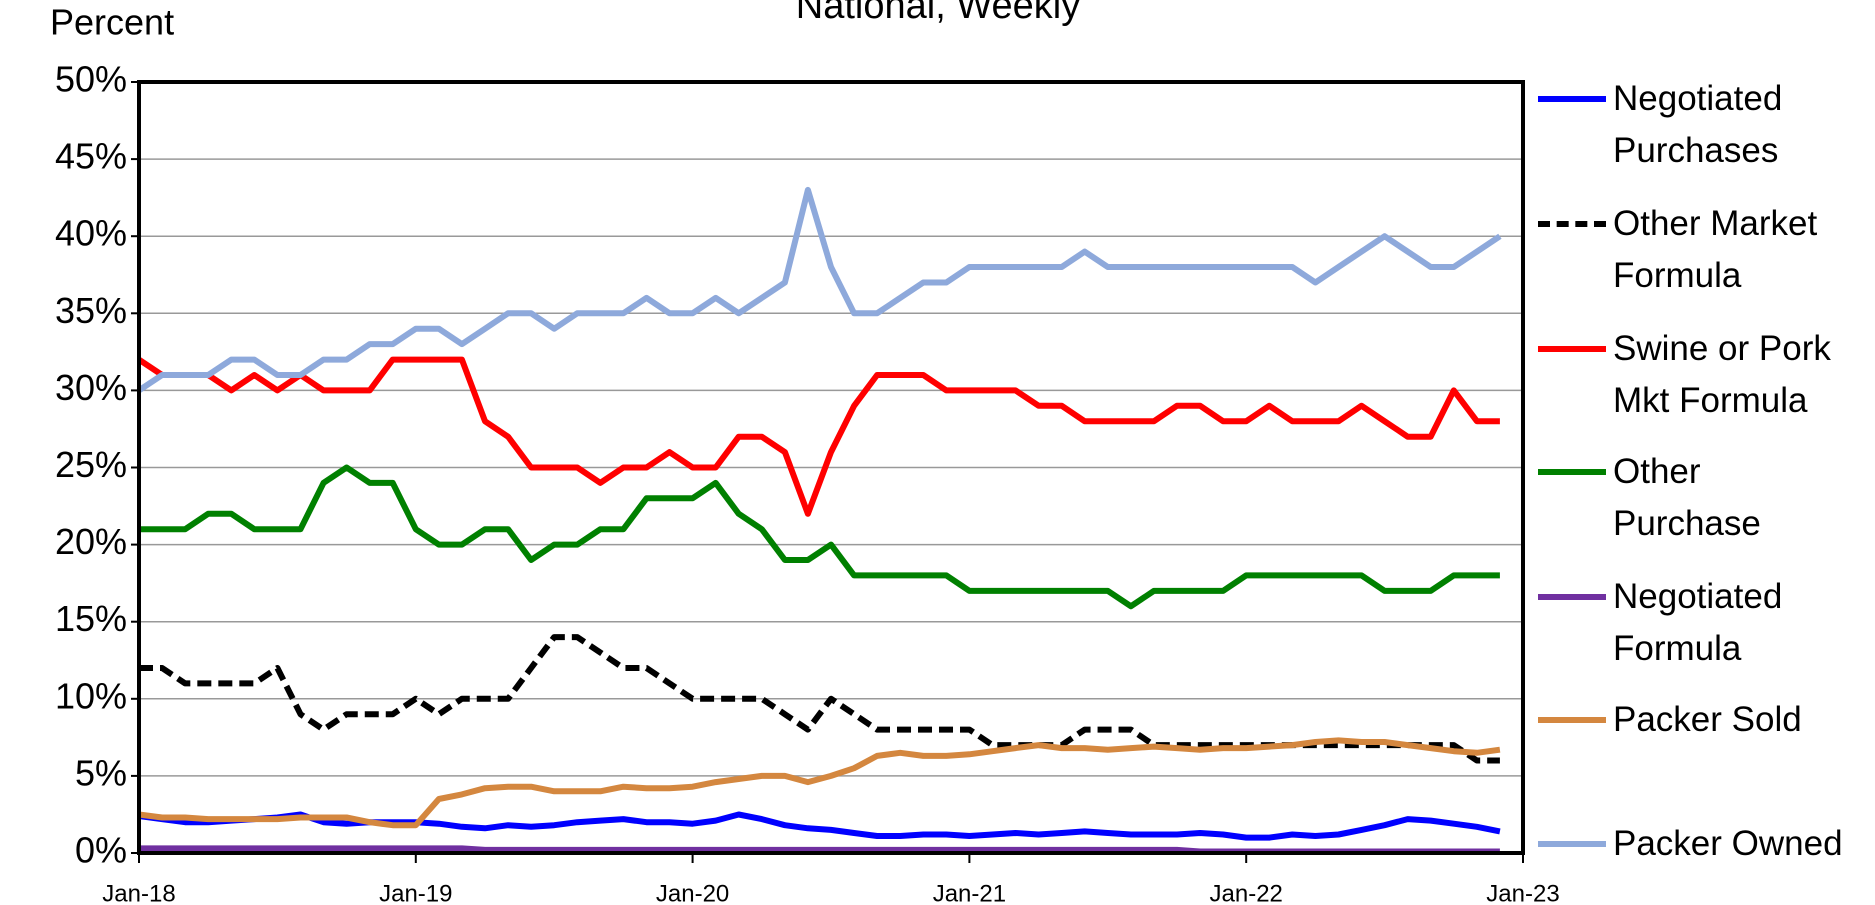 This screenshot has width=1875, height=905. I want to click on y-tick-label: 20%, so click(91, 541).